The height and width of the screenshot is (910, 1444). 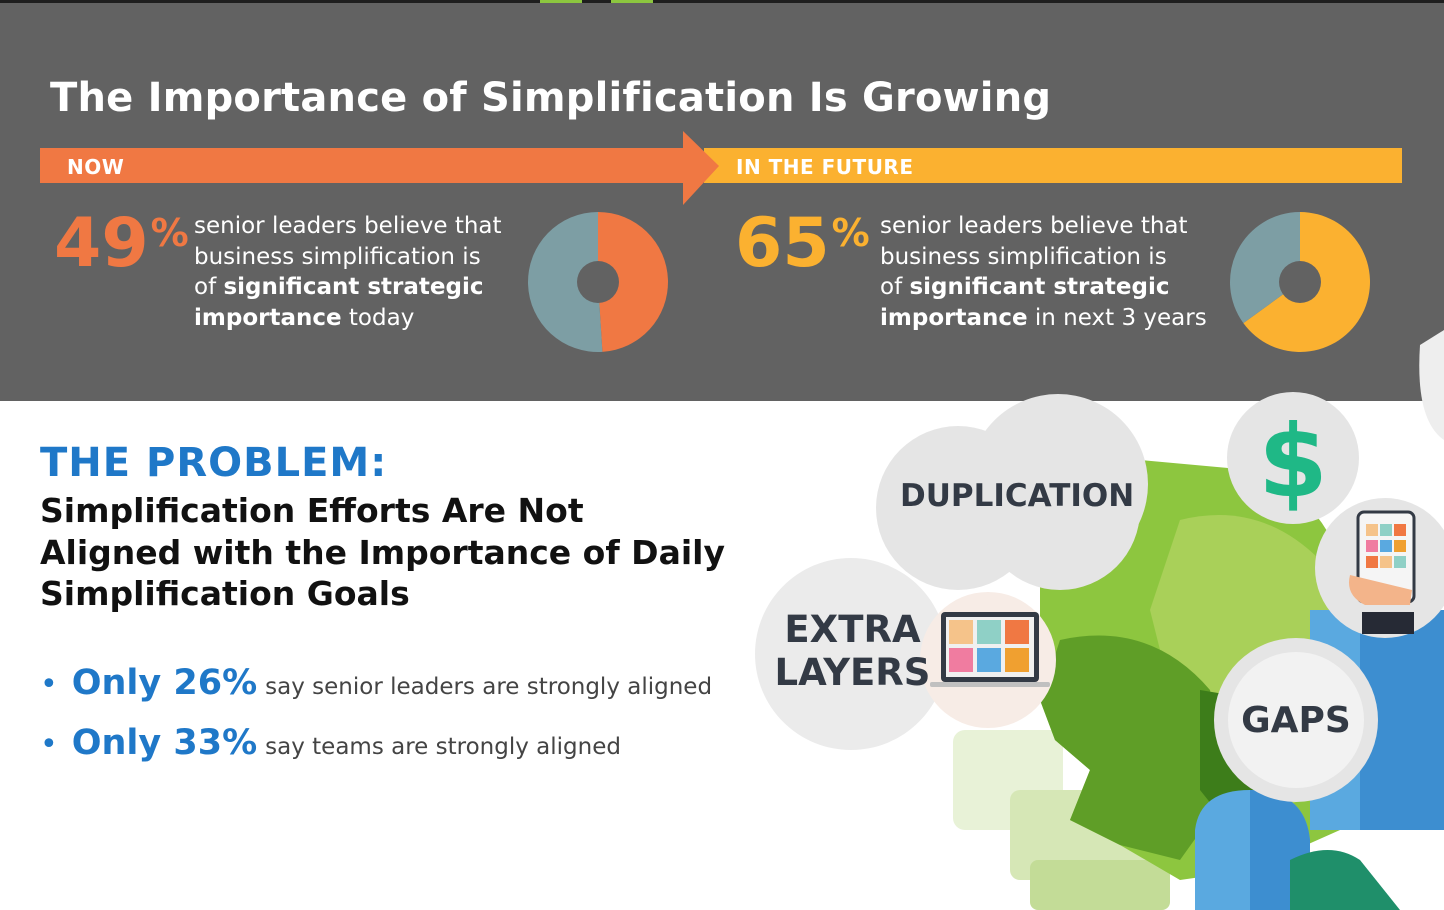 What do you see at coordinates (850, 233) in the screenshot?
I see `future-percent-unit: %` at bounding box center [850, 233].